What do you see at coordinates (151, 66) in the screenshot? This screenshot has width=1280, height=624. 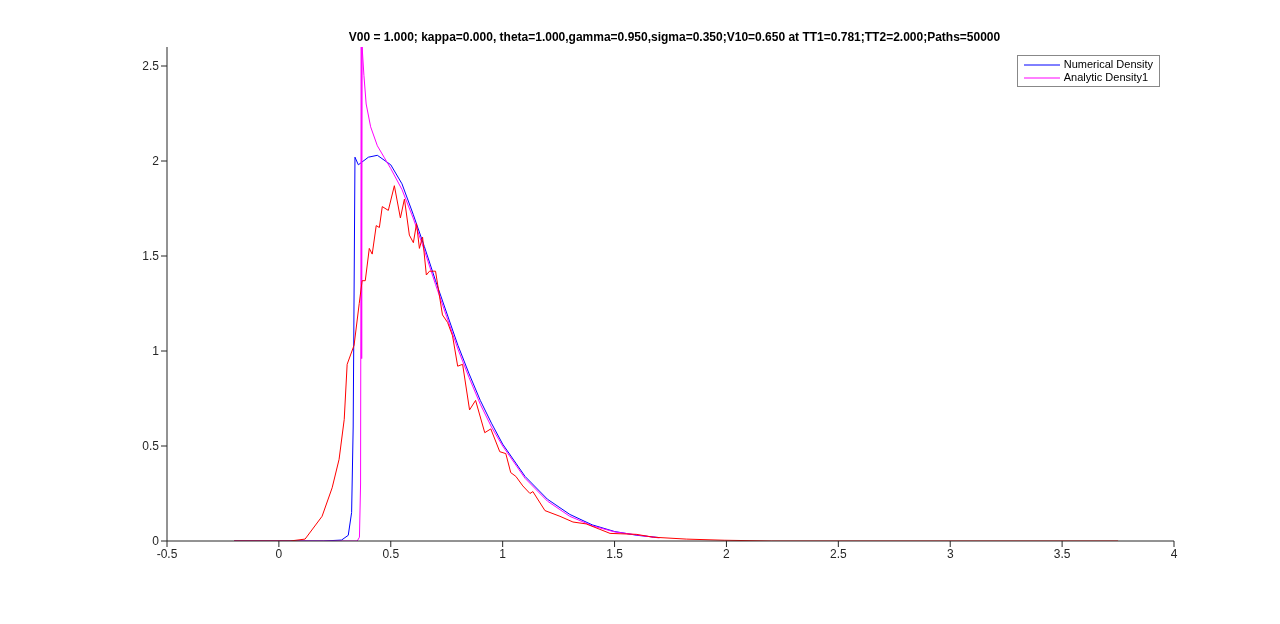 I see `y-tick-label: 2.5` at bounding box center [151, 66].